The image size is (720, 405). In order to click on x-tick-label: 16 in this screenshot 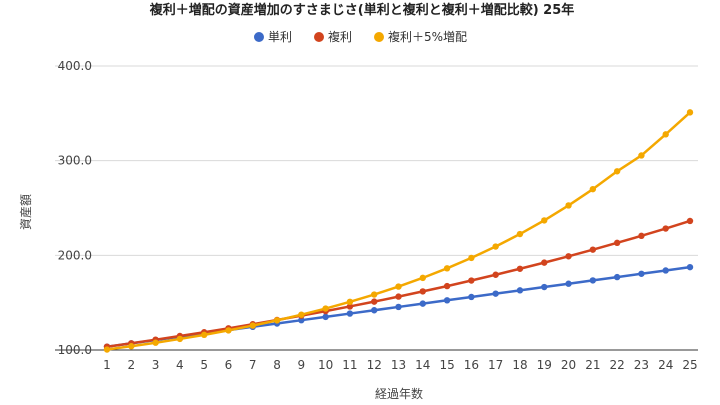, I will do `click(471, 365)`.